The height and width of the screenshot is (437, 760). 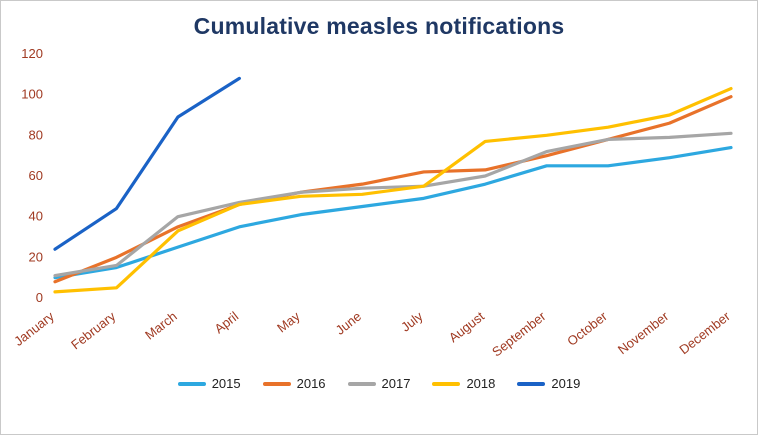 What do you see at coordinates (396, 383) in the screenshot?
I see `legend-label-2017: 2017` at bounding box center [396, 383].